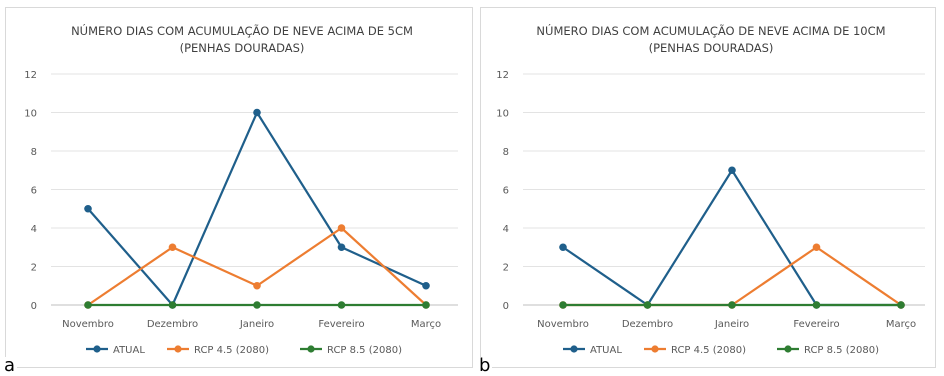  What do you see at coordinates (9, 366) in the screenshot?
I see `panel-label-a: a` at bounding box center [9, 366].